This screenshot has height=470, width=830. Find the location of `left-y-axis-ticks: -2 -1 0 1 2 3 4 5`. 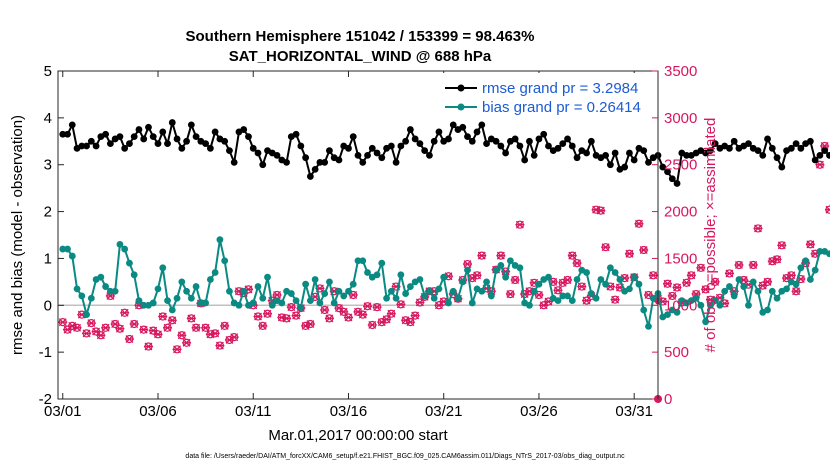

left-y-axis-ticks: -2 -1 0 1 2 3 4 5 is located at coordinates (51, 235).